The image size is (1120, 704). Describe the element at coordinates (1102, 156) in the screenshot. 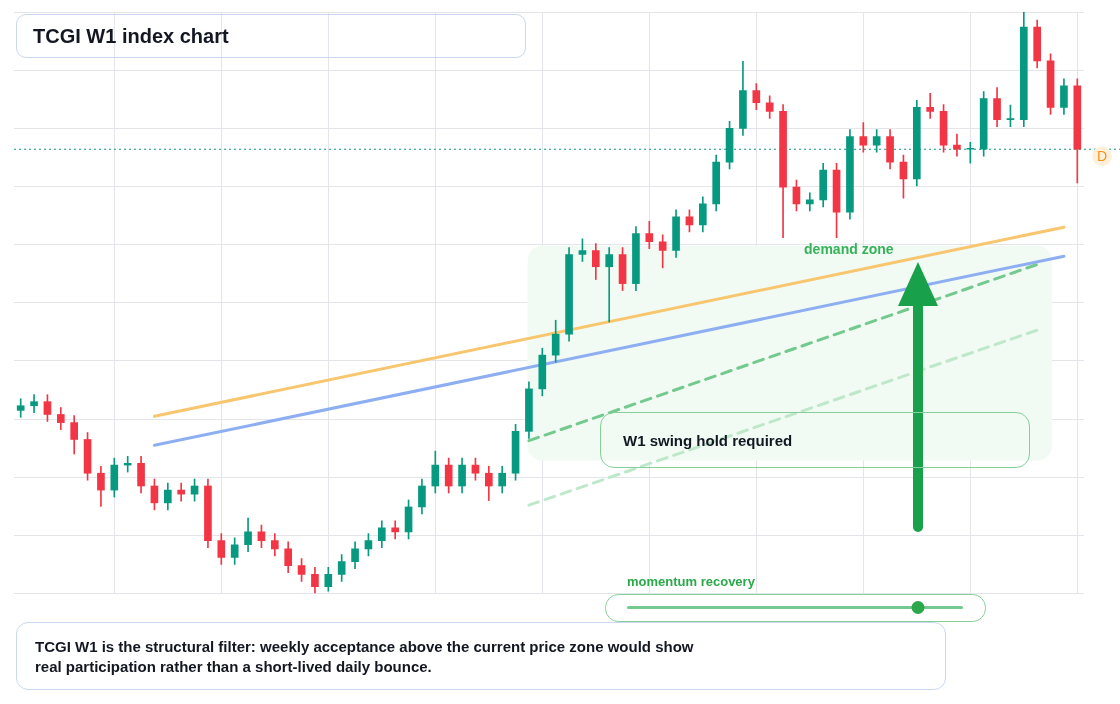

I see `ref-line-label: D` at that location.